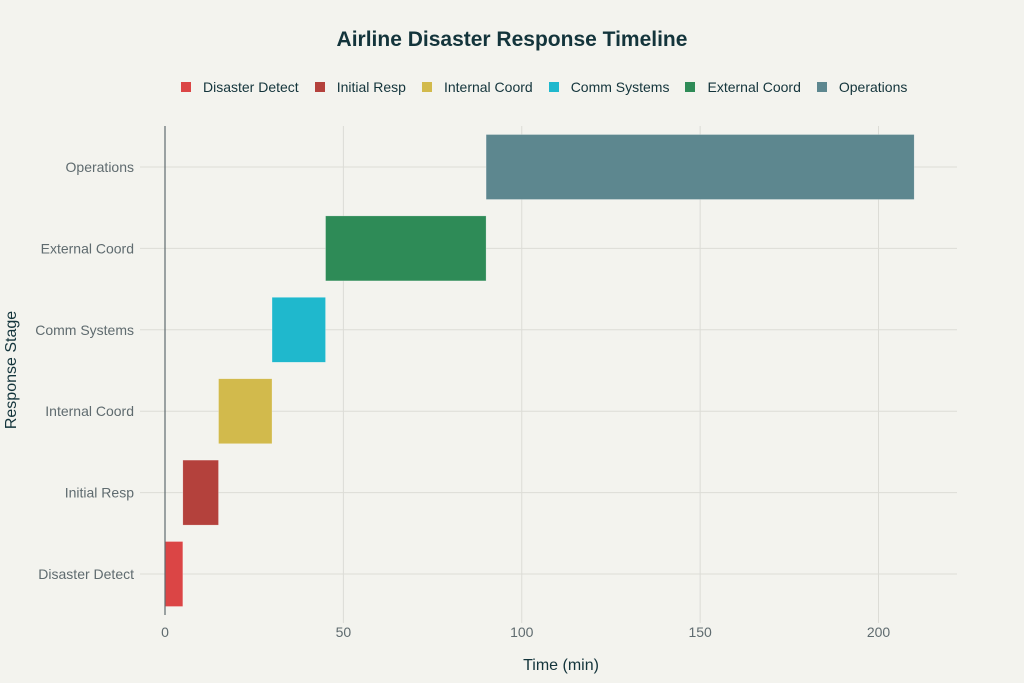  Describe the element at coordinates (620, 87) in the screenshot. I see `legend-label: Comm Systems` at that location.